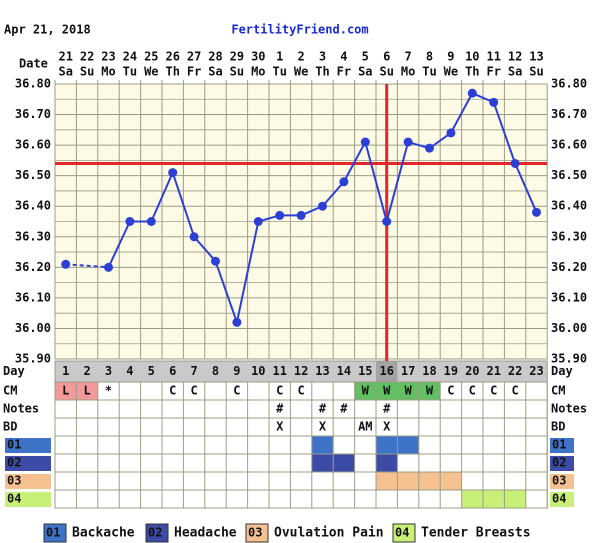 The width and height of the screenshot is (600, 543). What do you see at coordinates (569, 328) in the screenshot?
I see `y-tick-label-right: 36.00` at bounding box center [569, 328].